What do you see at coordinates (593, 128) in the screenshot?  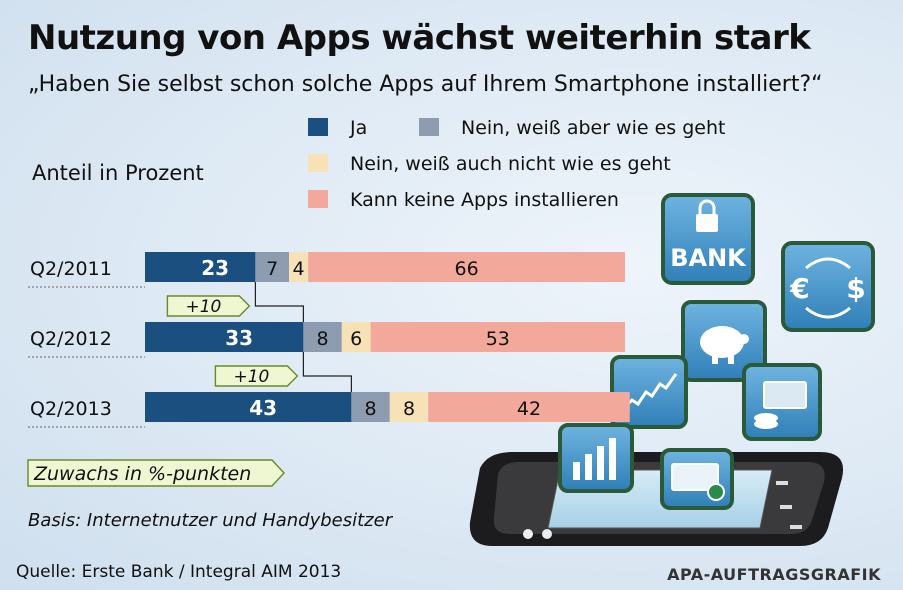 I see `legend-label: Nein, weiß aber wie es geht` at bounding box center [593, 128].